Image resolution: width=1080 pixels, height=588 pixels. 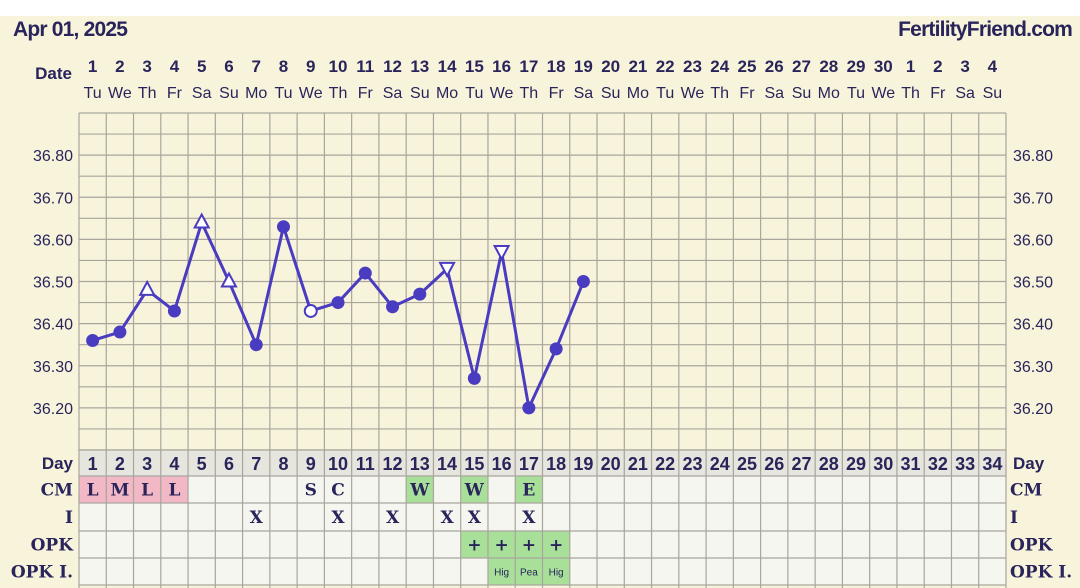 I want to click on day-cell: 9, so click(x=311, y=464).